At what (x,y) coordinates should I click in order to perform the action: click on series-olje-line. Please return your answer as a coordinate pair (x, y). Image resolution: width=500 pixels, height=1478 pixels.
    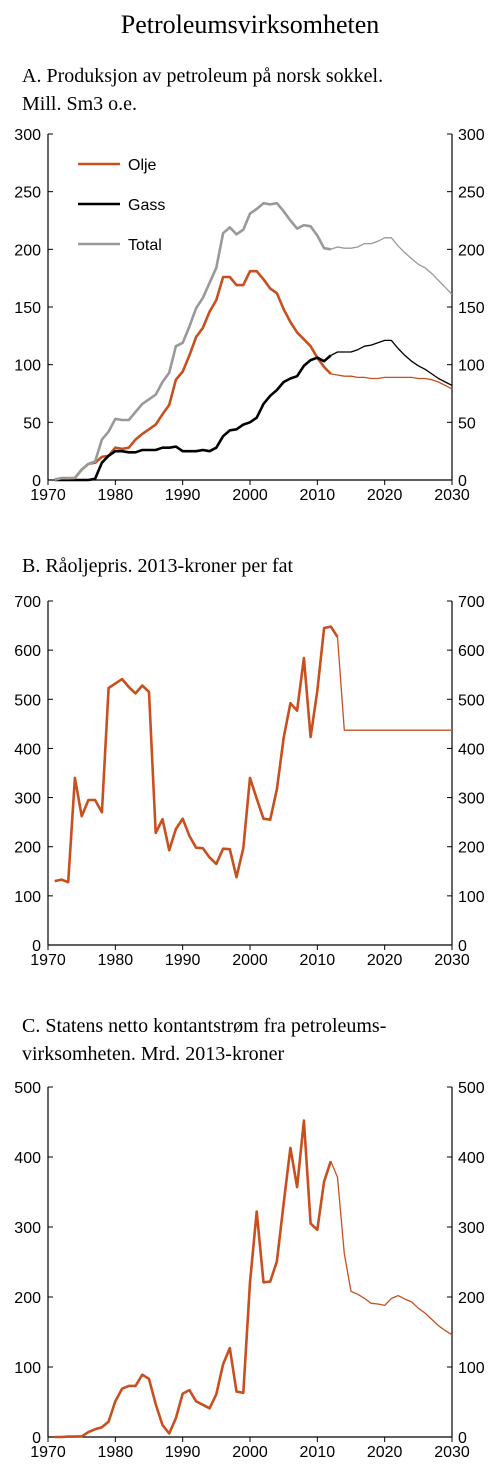
    Looking at the image, I should click on (193, 375).